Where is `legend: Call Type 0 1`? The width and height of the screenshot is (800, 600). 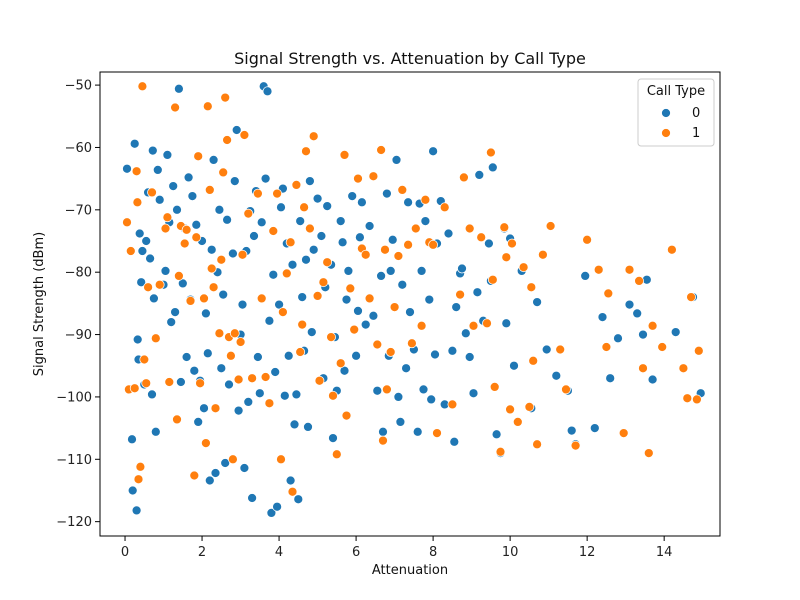
legend: Call Type 0 1 is located at coordinates (676, 112).